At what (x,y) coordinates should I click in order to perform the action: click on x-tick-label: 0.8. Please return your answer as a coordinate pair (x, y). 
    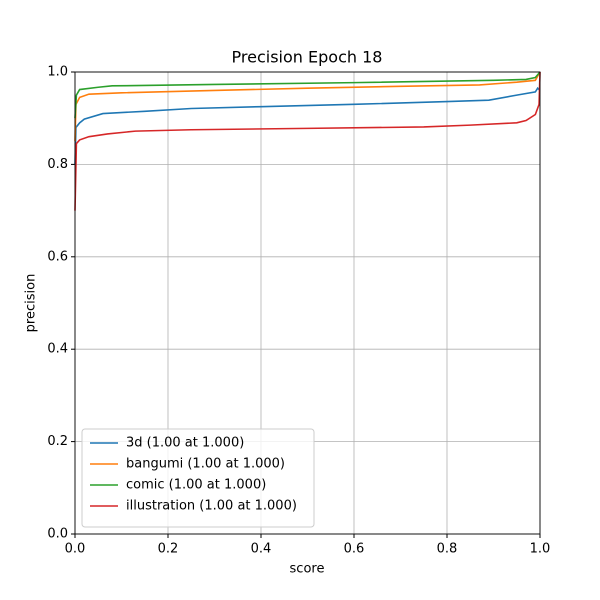
    Looking at the image, I should click on (447, 549).